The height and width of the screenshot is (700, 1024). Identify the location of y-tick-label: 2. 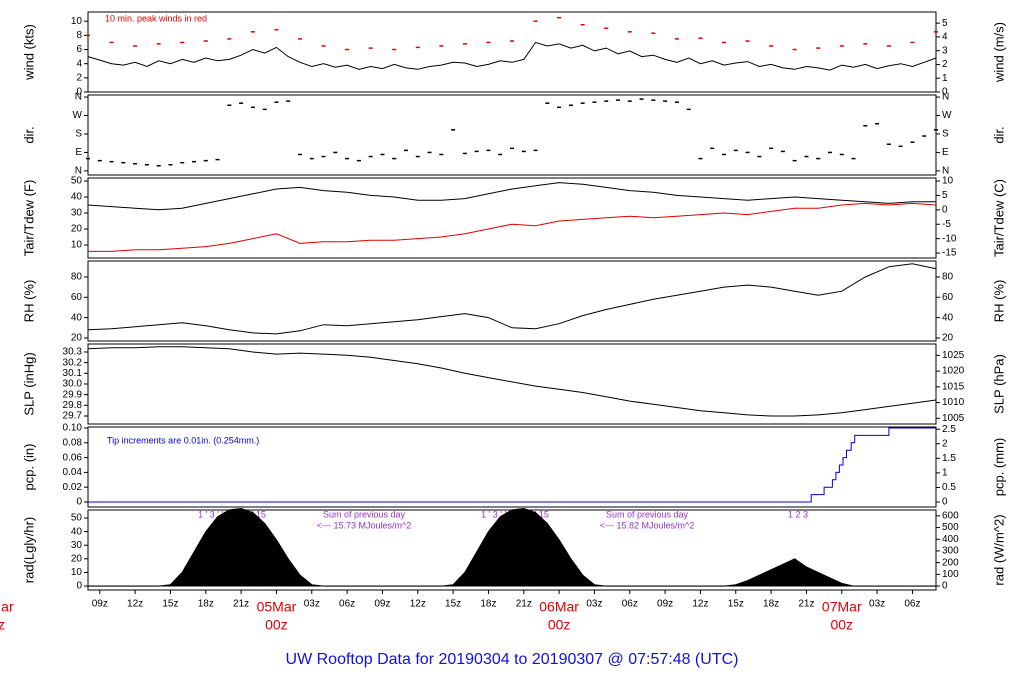
(79, 77).